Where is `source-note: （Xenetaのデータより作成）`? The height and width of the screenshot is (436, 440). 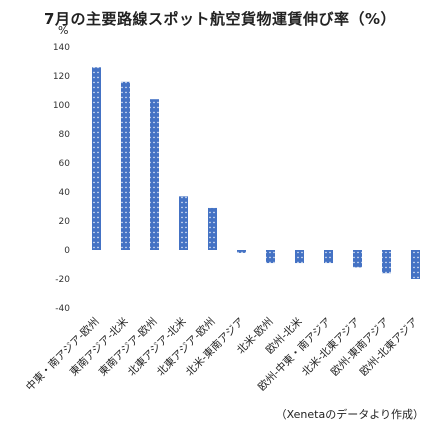 source-note: （Xenetaのデータより作成） is located at coordinates (349, 414).